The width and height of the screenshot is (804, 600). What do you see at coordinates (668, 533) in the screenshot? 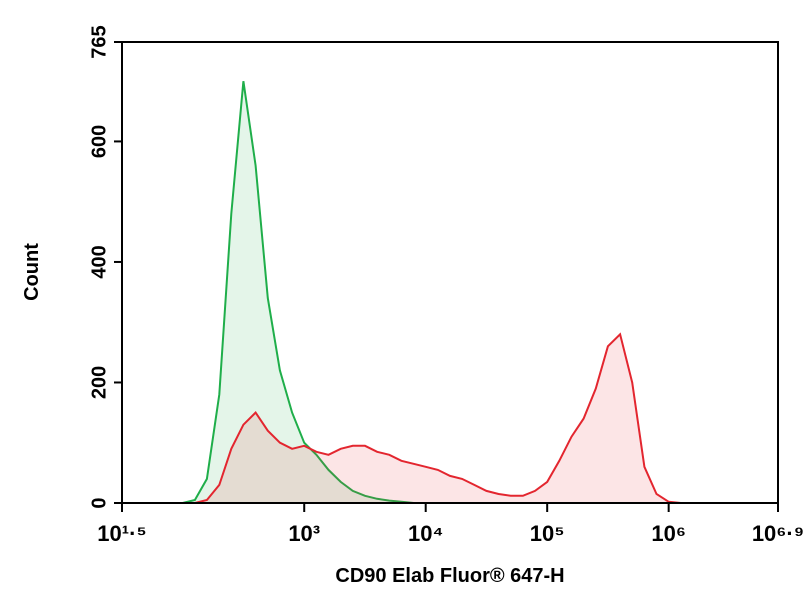
I see `x-tick-label: 10⁶` at bounding box center [668, 533].